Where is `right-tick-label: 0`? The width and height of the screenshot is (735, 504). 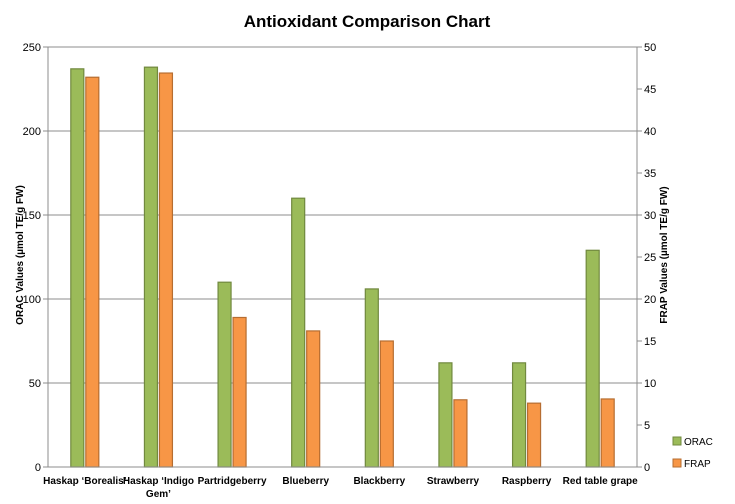 right-tick-label: 0 is located at coordinates (647, 468).